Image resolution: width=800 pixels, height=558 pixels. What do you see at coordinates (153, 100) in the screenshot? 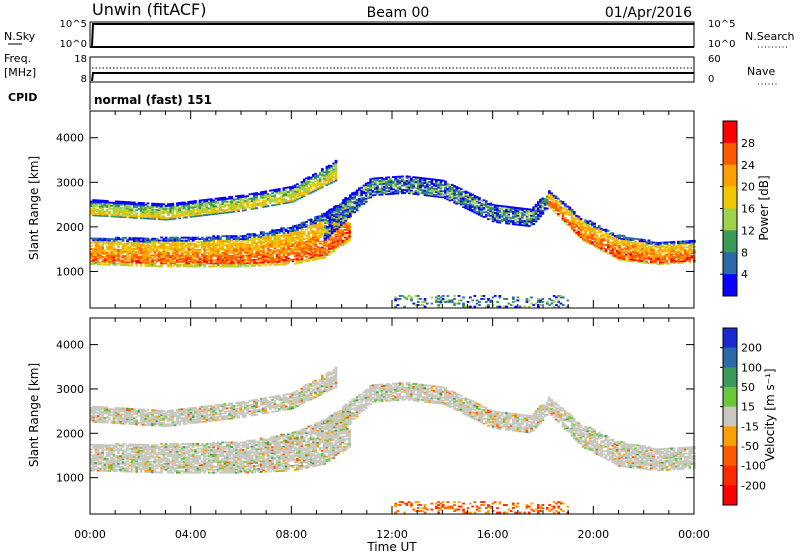
I see `cpid-value: normal (fast) 151` at bounding box center [153, 100].